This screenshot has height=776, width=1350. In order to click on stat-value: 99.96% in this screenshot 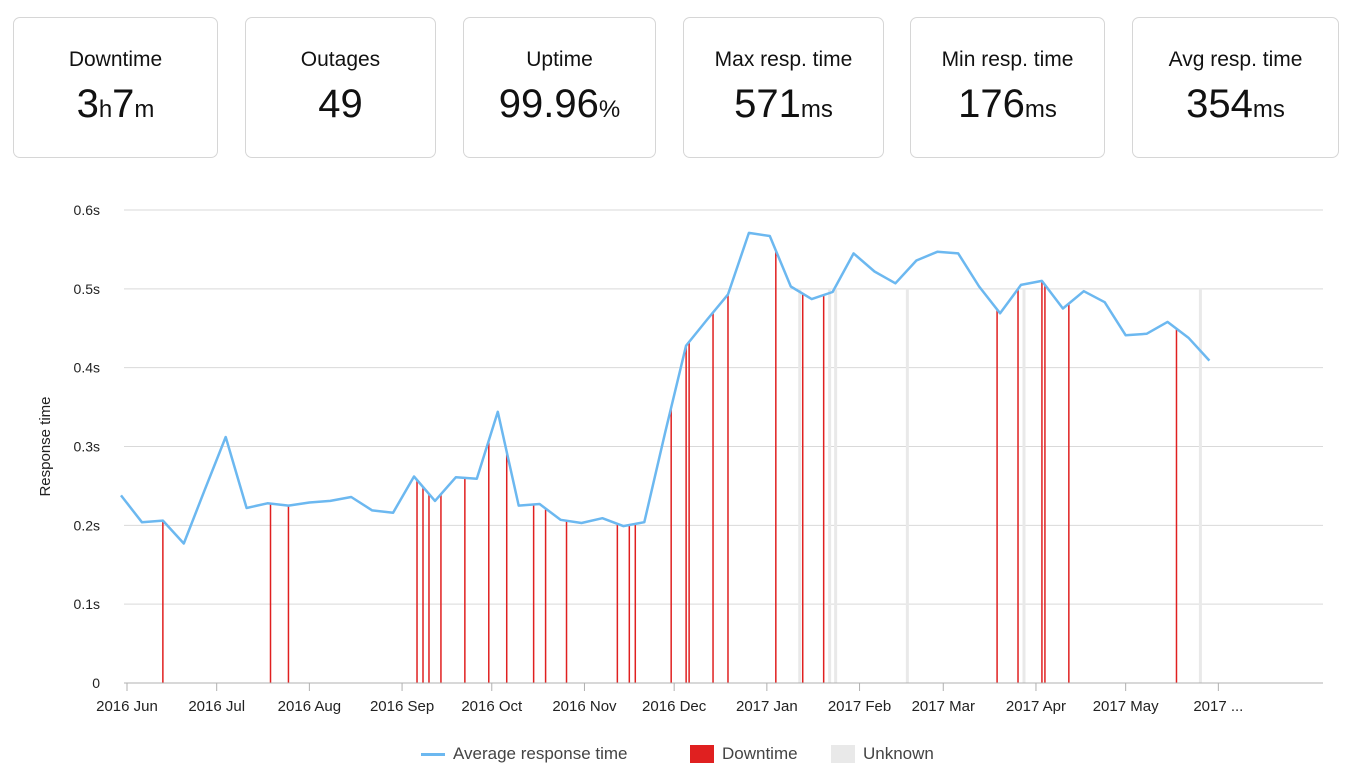, I will do `click(559, 107)`.